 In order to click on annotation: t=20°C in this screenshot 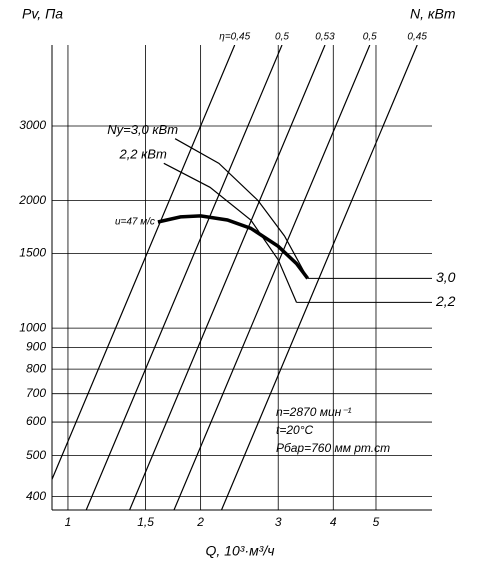, I will do `click(294, 430)`.